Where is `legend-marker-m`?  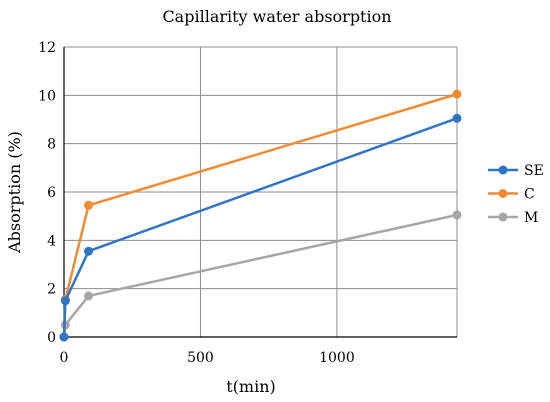 legend-marker-m is located at coordinates (503, 217).